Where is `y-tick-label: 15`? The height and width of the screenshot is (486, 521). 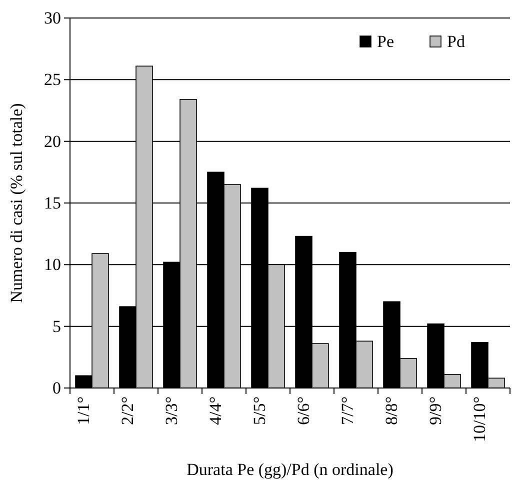
y-tick-label: 15 is located at coordinates (52, 202).